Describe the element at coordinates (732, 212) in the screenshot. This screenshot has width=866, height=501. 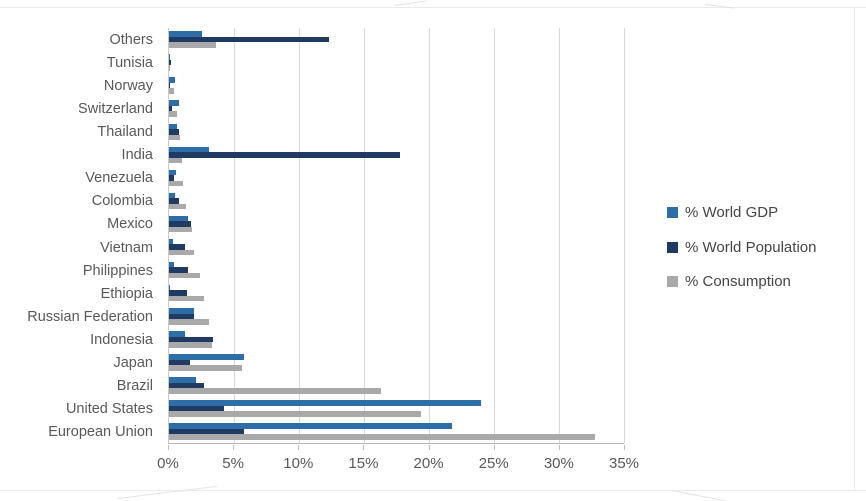
I see `legend-label: % World GDP` at that location.